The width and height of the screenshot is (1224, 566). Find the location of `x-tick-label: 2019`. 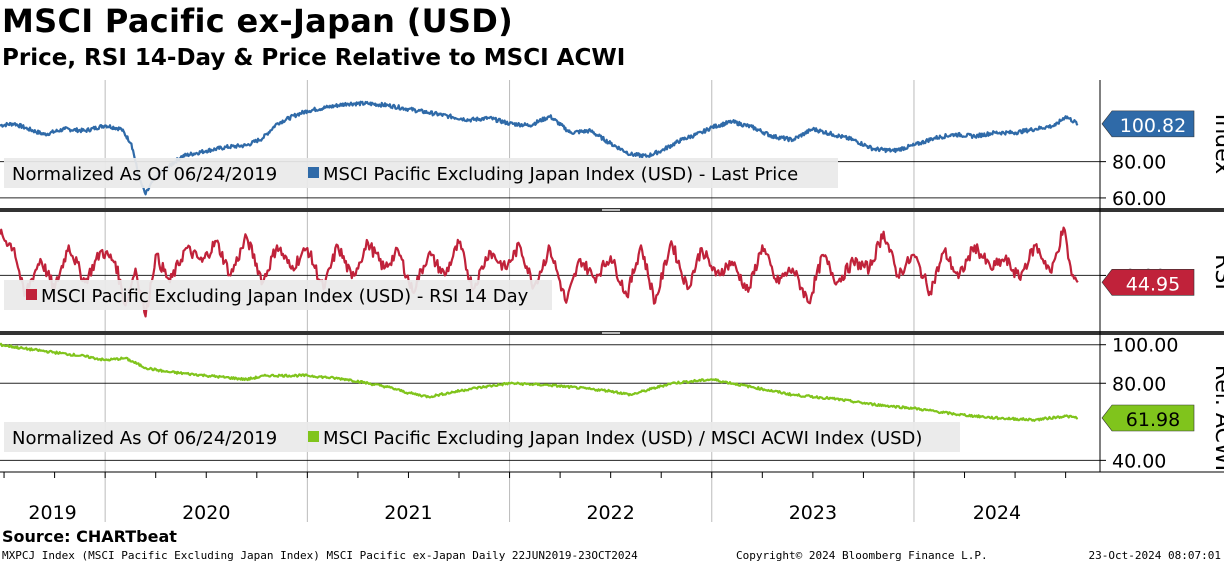

x-tick-label: 2019 is located at coordinates (52, 513).